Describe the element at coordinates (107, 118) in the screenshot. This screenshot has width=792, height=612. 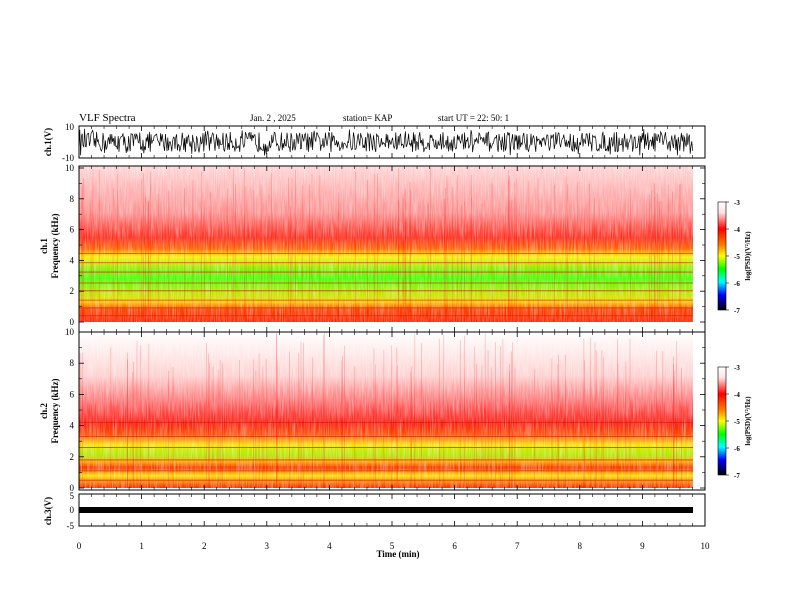
I see `chart-title: VLF Spectra` at that location.